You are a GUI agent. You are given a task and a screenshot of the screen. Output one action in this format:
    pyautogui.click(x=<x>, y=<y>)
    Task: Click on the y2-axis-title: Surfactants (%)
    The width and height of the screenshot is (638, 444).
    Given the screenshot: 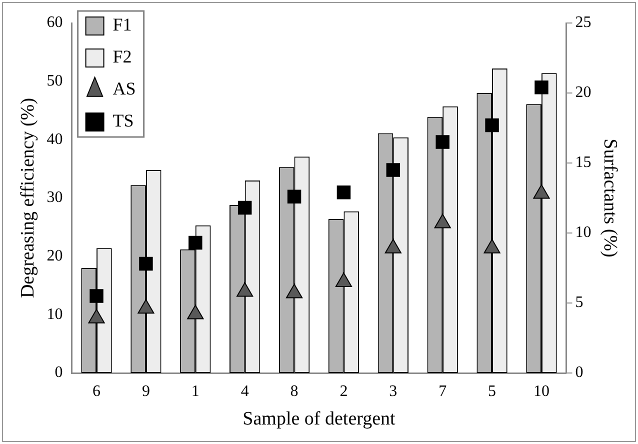 What is the action you would take?
    pyautogui.click(x=610, y=198)
    